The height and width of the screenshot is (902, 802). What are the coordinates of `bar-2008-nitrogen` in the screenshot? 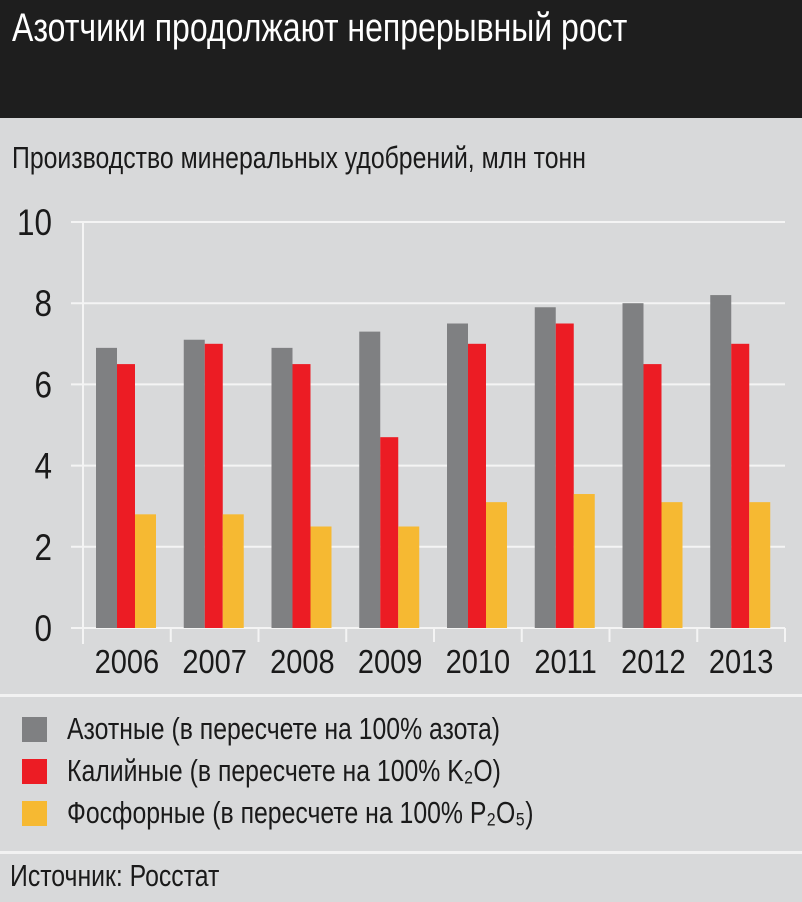 It's located at (282, 487).